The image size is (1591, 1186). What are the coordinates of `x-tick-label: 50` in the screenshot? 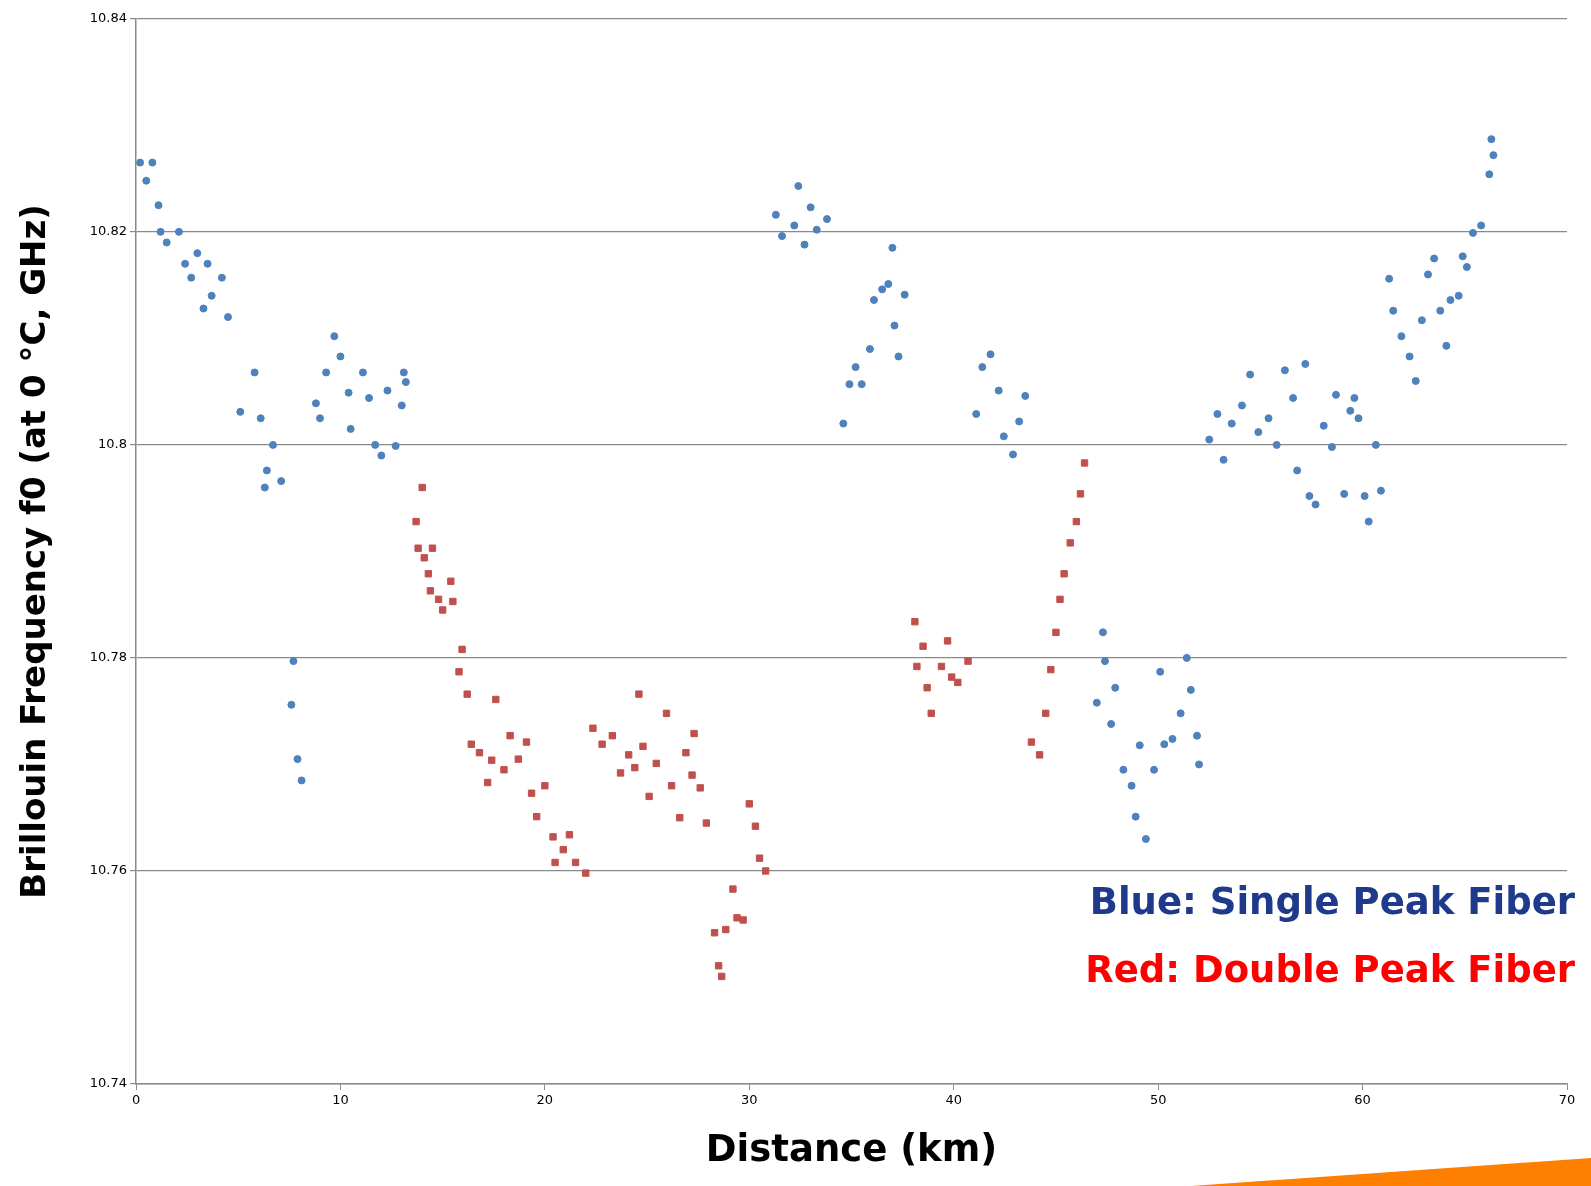 It's located at (1158, 1100).